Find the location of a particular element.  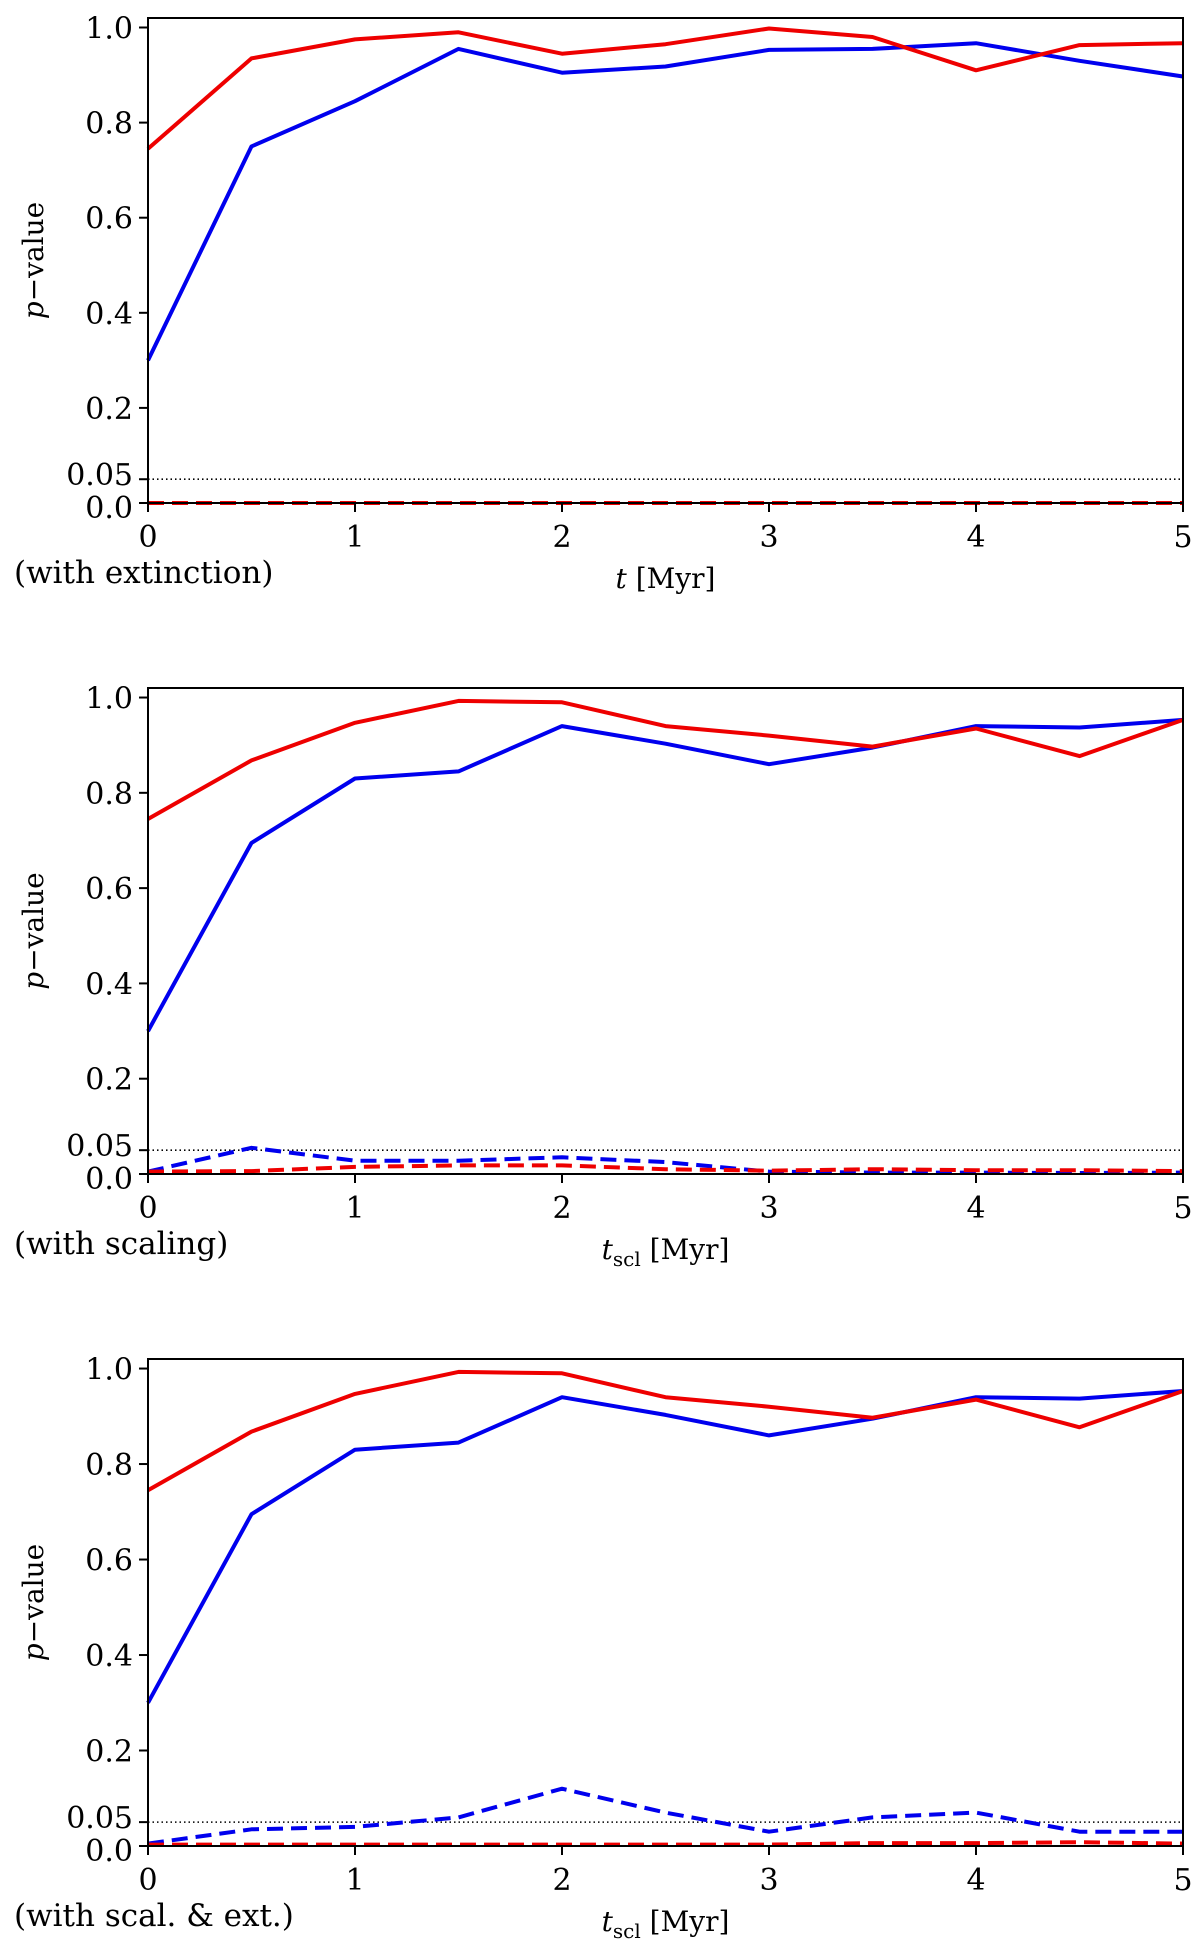

x-axis-label: t [Myr] is located at coordinates (666, 578).